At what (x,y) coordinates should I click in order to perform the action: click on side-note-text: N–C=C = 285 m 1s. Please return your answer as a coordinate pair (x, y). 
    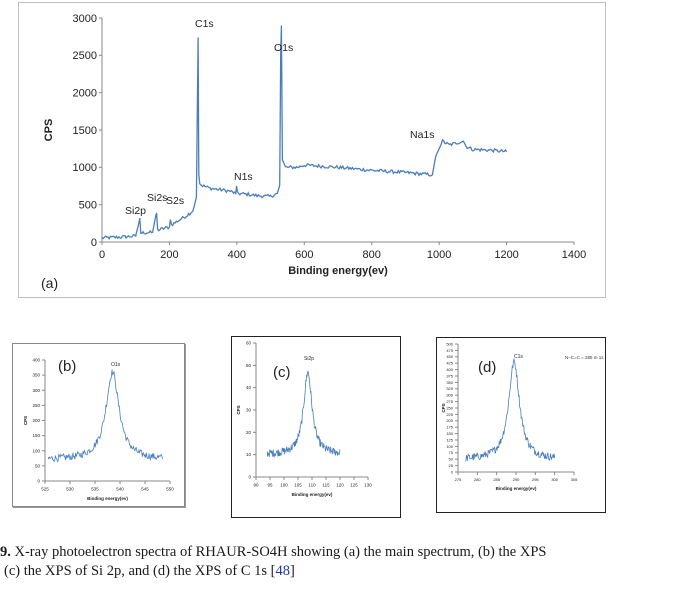
    Looking at the image, I should click on (584, 357).